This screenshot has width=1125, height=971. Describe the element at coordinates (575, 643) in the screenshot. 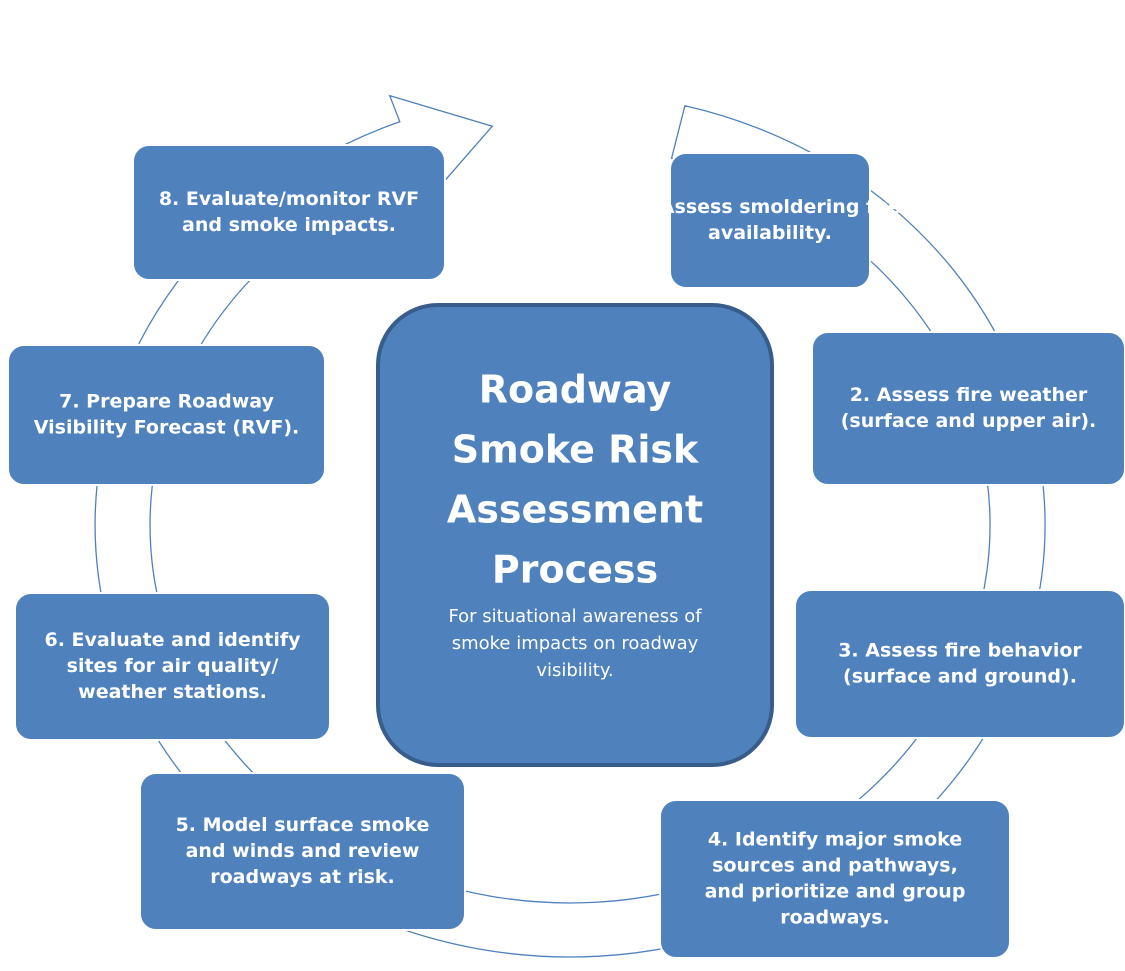

I see `center-subtitle: smoke impacts on roadway` at that location.